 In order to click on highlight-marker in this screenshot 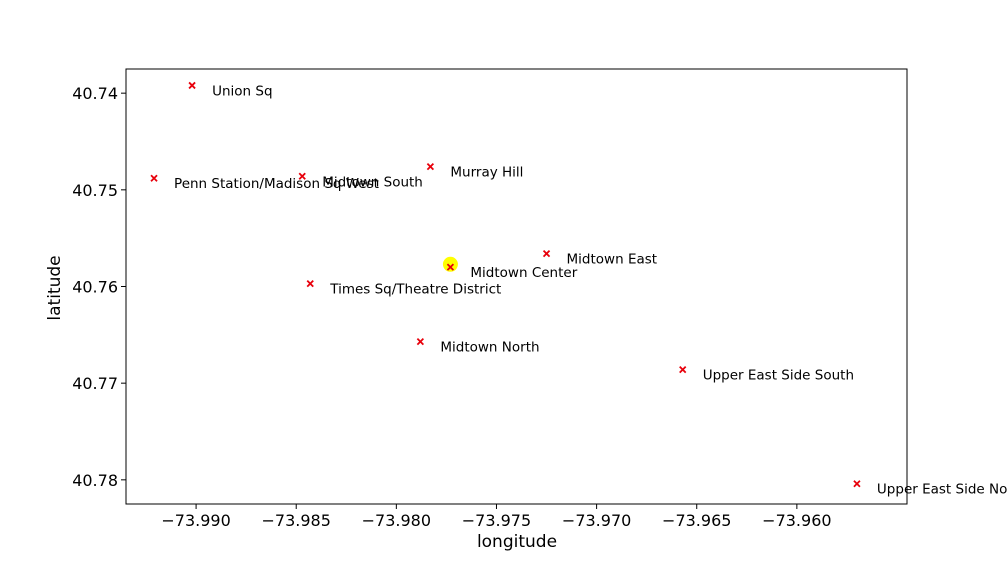, I will do `click(450, 264)`.